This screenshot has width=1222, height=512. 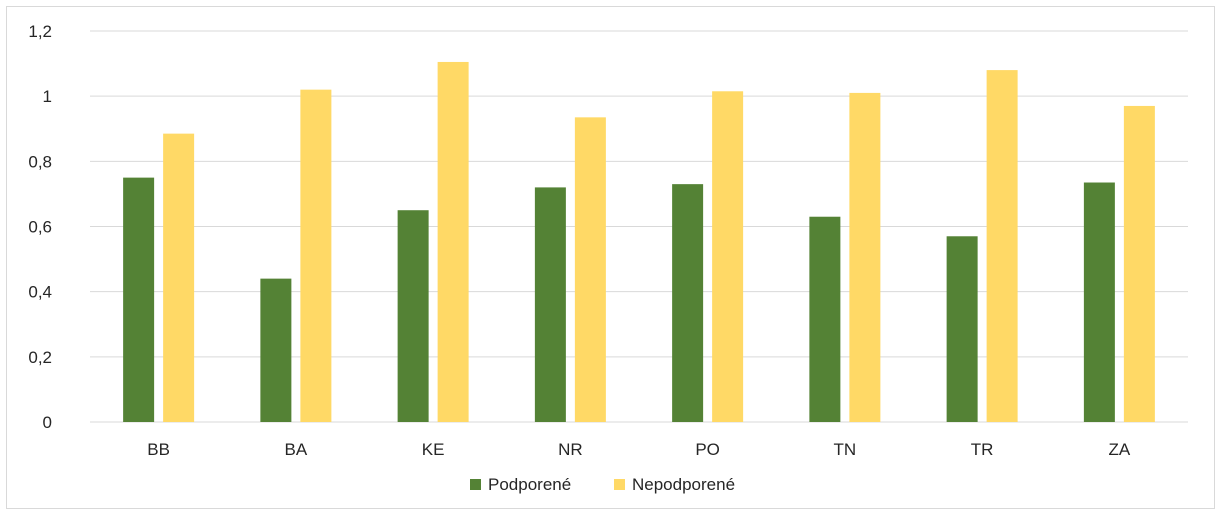 I want to click on bar-podporene-za, so click(x=1099, y=302).